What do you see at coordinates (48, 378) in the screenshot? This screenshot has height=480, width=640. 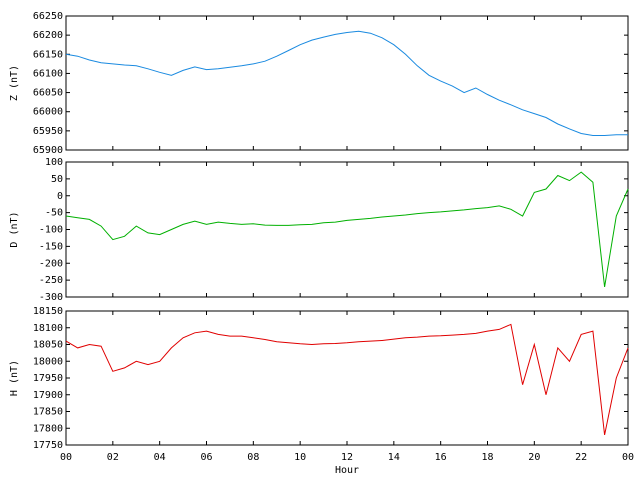 I see `y-tick-label: 17950` at bounding box center [48, 378].